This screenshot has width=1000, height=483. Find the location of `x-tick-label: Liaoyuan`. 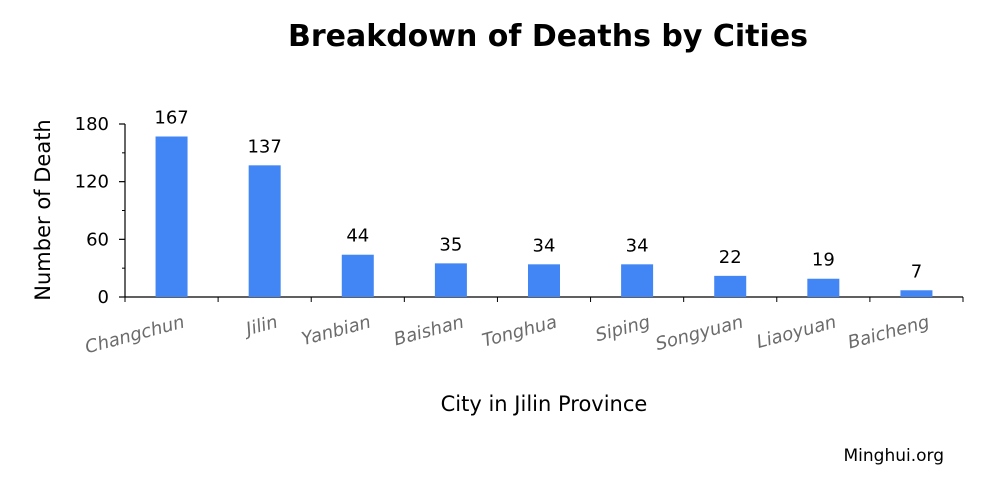

x-tick-label: Liaoyuan is located at coordinates (796, 332).